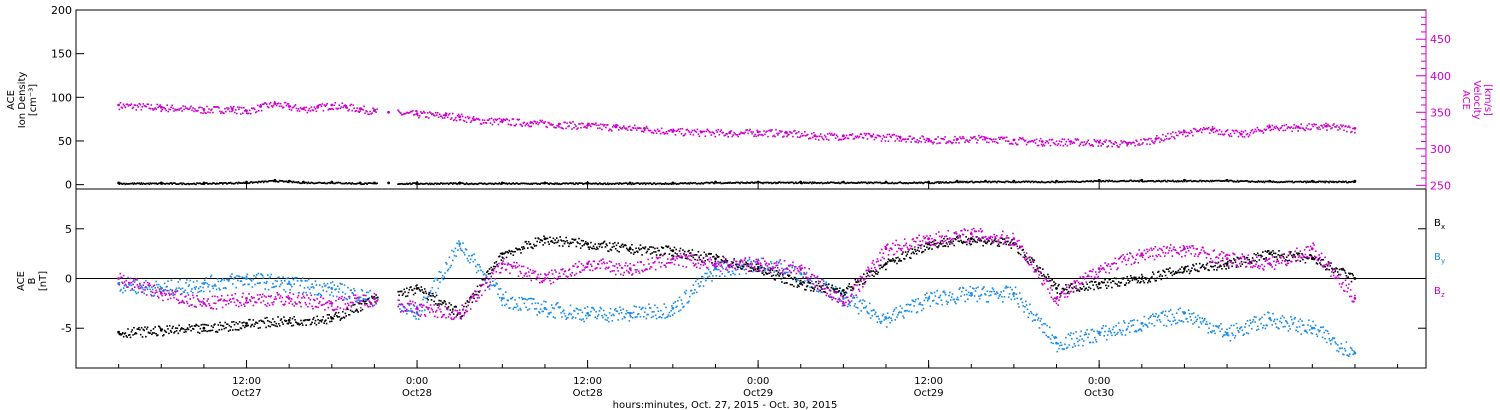 The width and height of the screenshot is (1500, 410). Describe the element at coordinates (204, 283) in the screenshot. I see `by-series-marker` at that location.